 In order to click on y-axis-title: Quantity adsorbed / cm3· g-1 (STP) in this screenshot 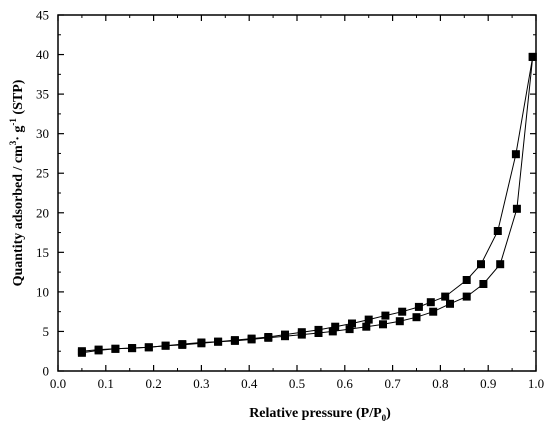, I will do `click(17, 182)`.